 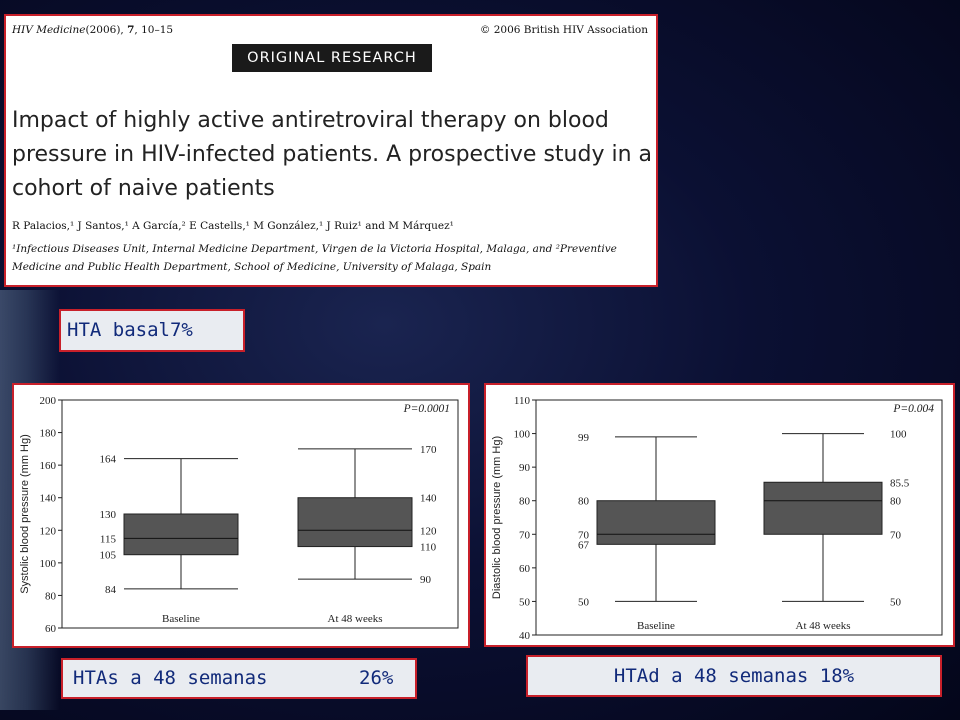 What do you see at coordinates (48, 531) in the screenshot?
I see `y-tick-label: 120` at bounding box center [48, 531].